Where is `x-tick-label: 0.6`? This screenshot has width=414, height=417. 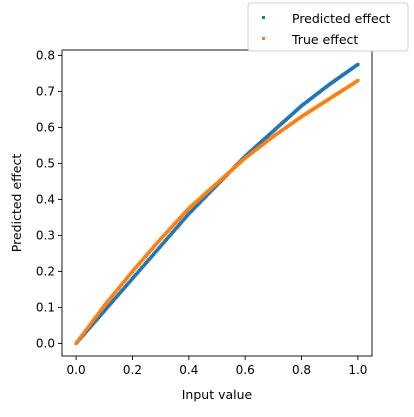 x-tick-label: 0.6 is located at coordinates (245, 370).